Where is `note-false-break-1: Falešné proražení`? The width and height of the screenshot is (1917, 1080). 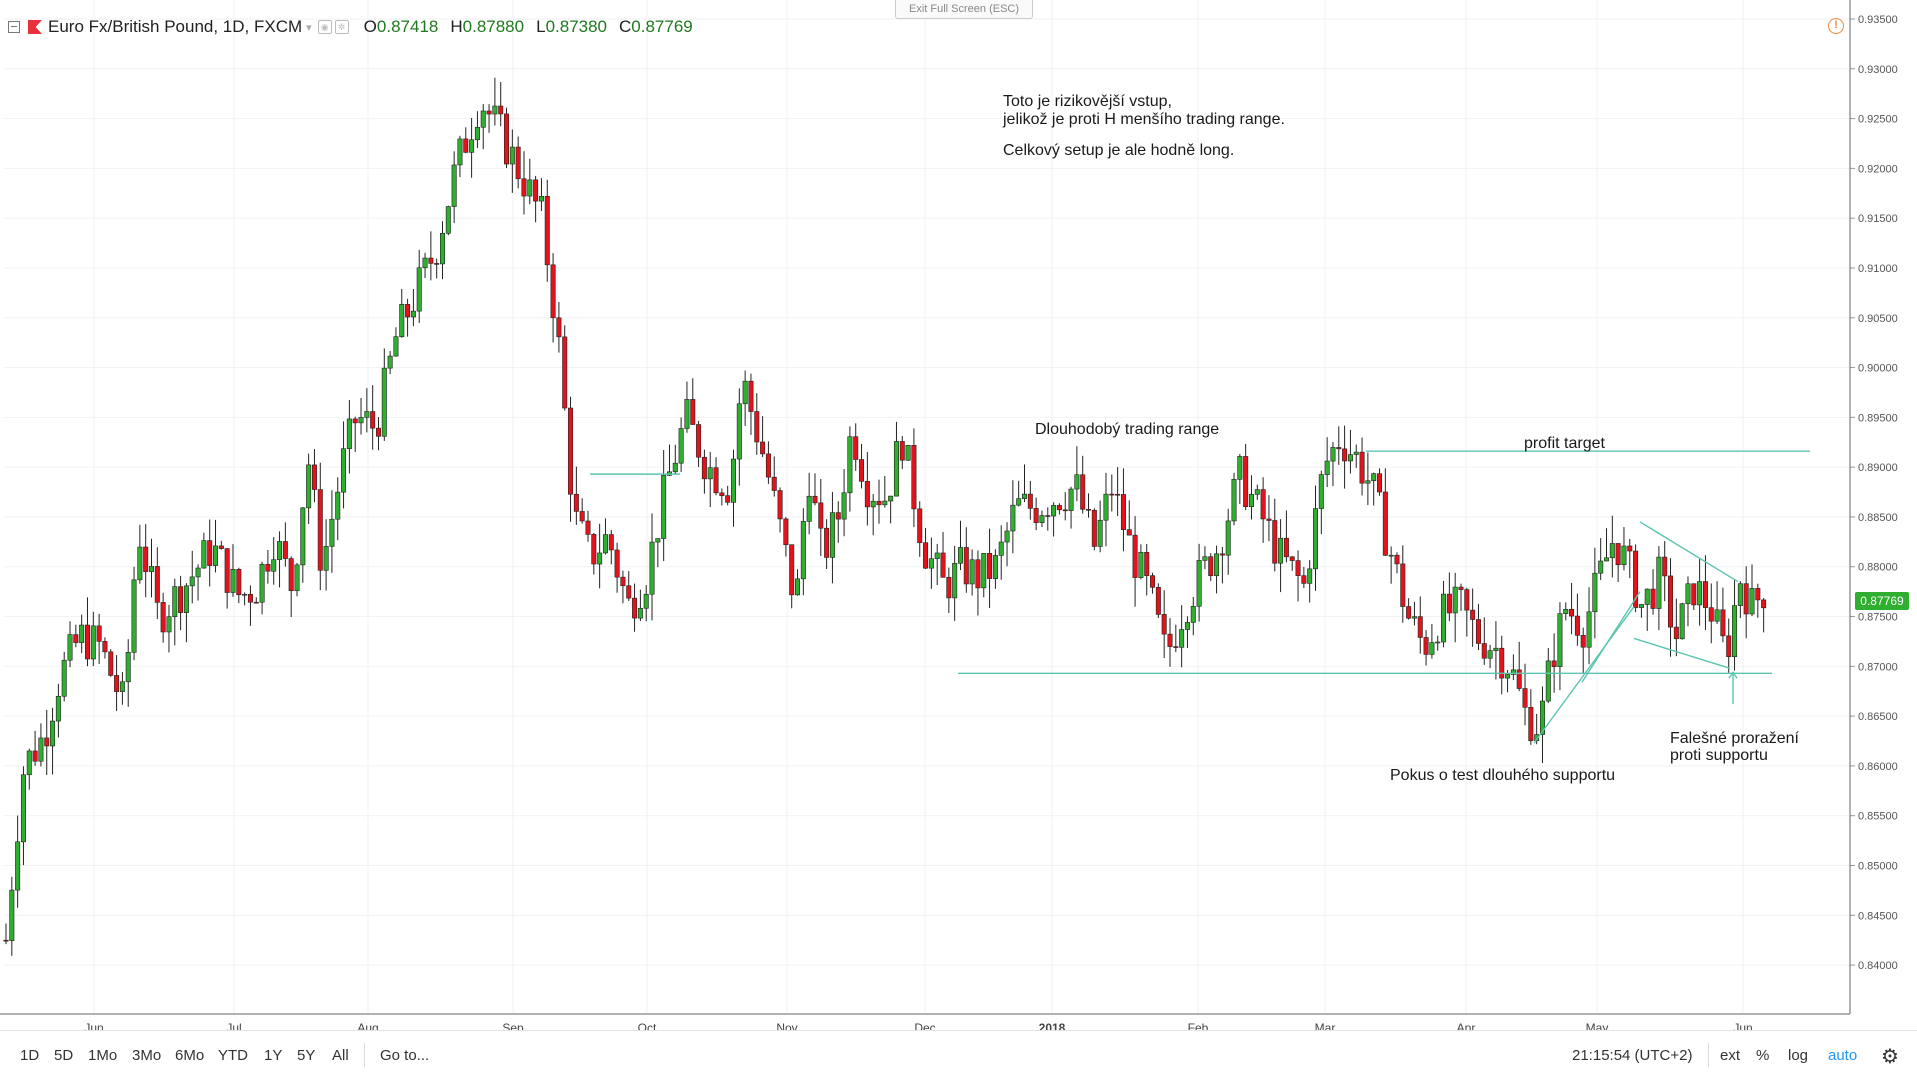
note-false-break-1: Falešné proražení is located at coordinates (1734, 738).